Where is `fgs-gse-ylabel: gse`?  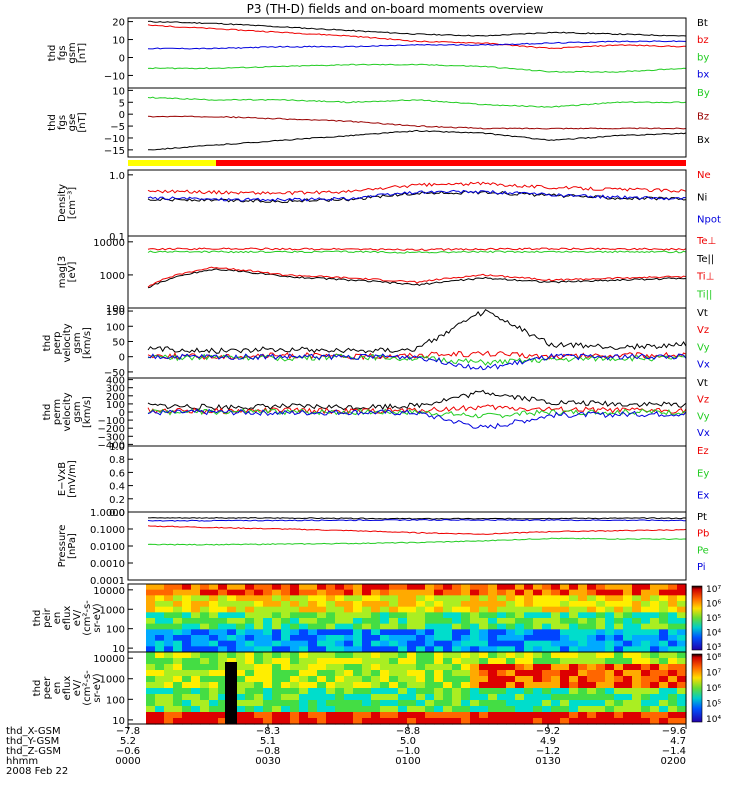
fgs-gse-ylabel: gse is located at coordinates (72, 123).